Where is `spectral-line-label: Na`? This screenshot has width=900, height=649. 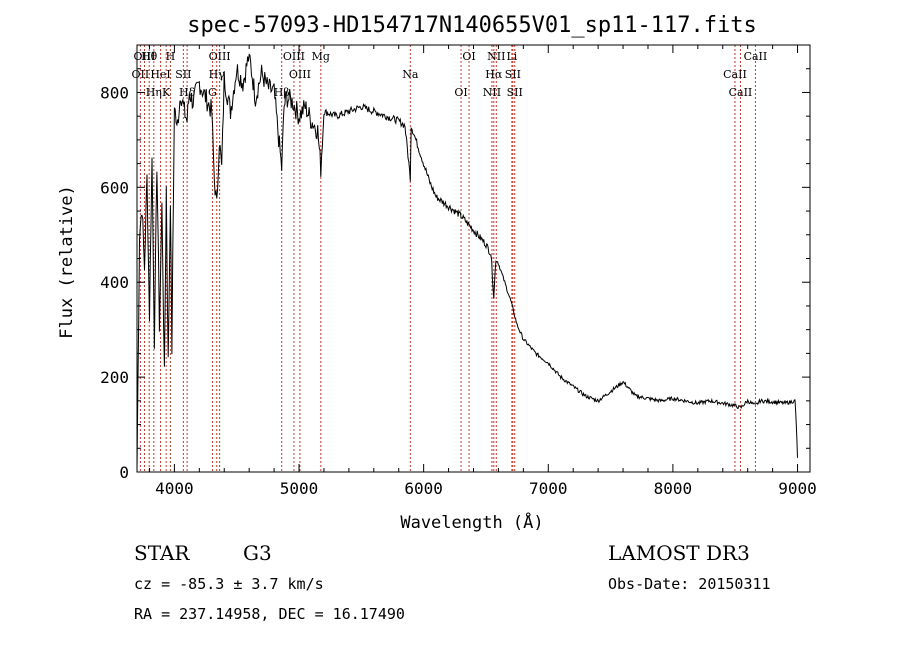
spectral-line-label: Na is located at coordinates (410, 74).